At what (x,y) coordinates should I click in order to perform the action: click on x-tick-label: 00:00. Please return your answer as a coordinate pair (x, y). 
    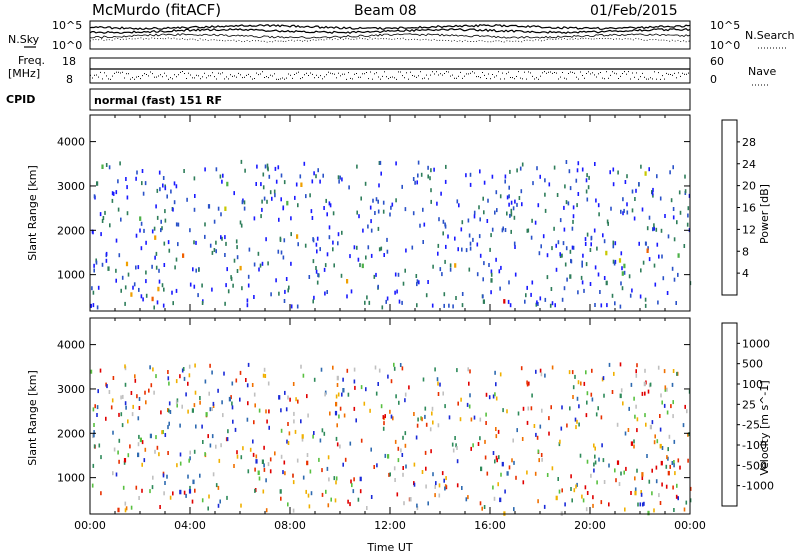
    Looking at the image, I should click on (690, 525).